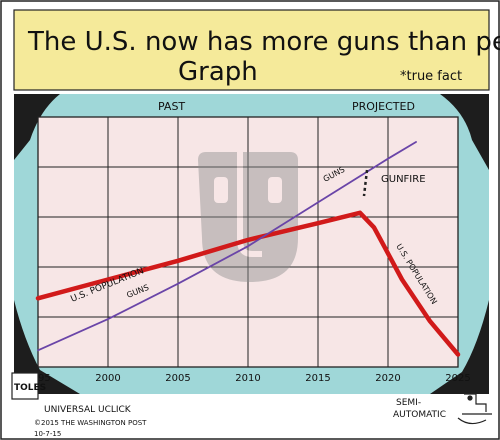 The image size is (500, 440). What do you see at coordinates (107, 378) in the screenshot?
I see `x-tick-label: 2000` at bounding box center [107, 378].